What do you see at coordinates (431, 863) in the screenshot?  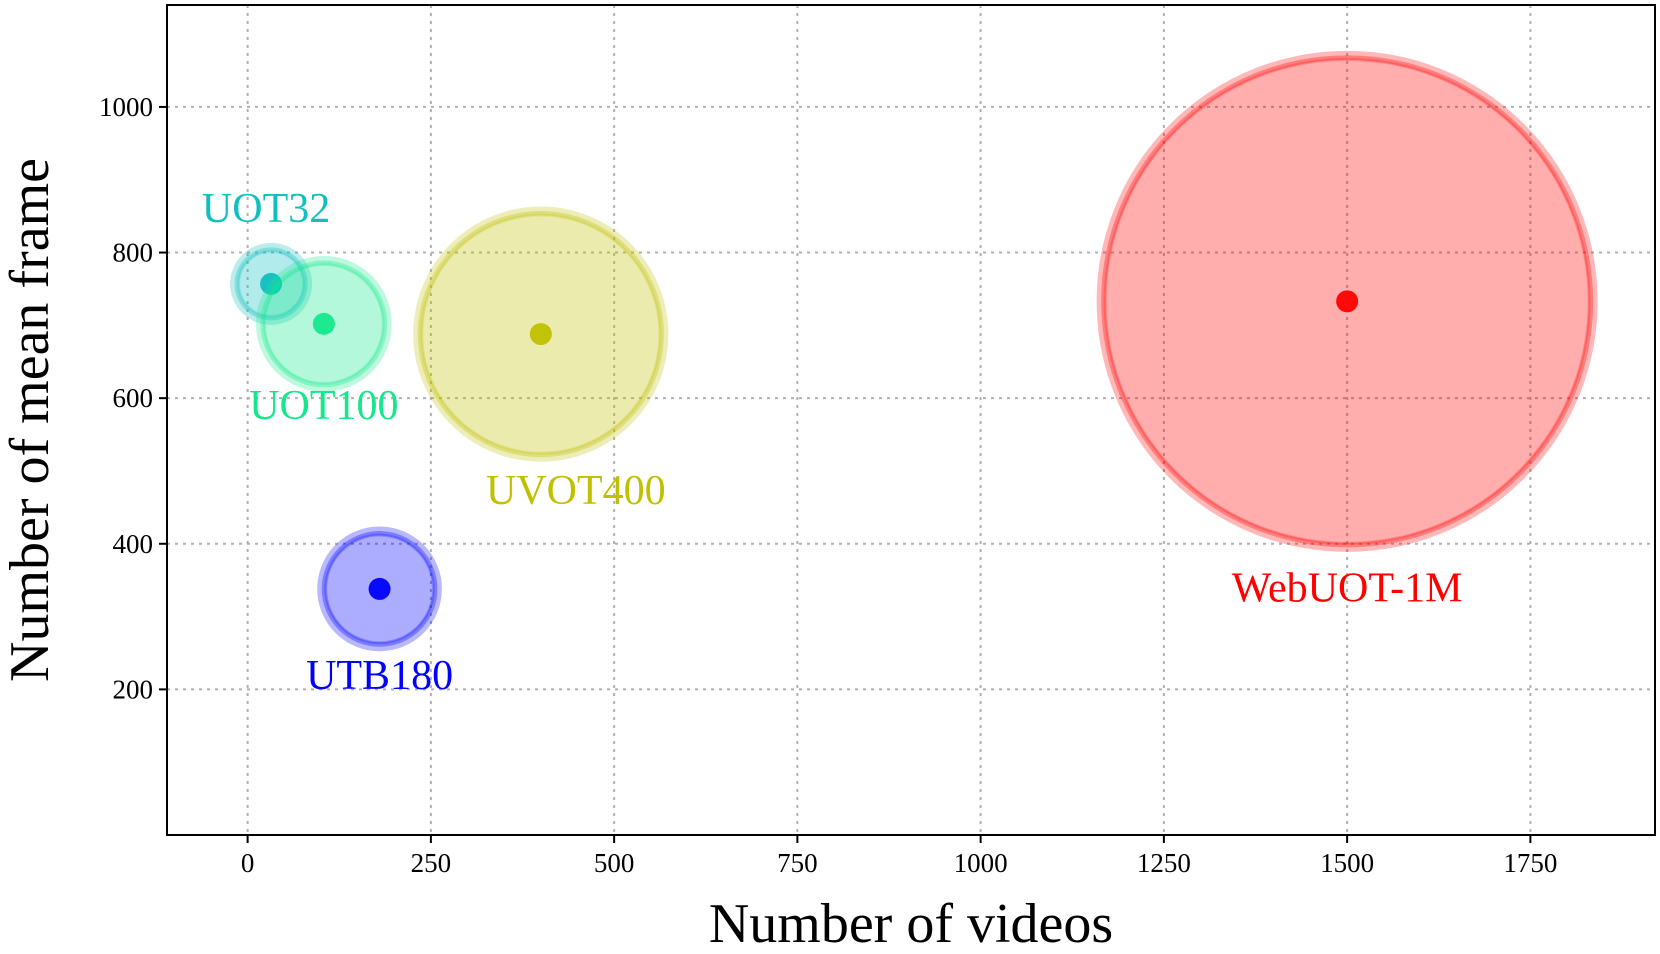 I see `x-tick-label: 250` at bounding box center [431, 863].